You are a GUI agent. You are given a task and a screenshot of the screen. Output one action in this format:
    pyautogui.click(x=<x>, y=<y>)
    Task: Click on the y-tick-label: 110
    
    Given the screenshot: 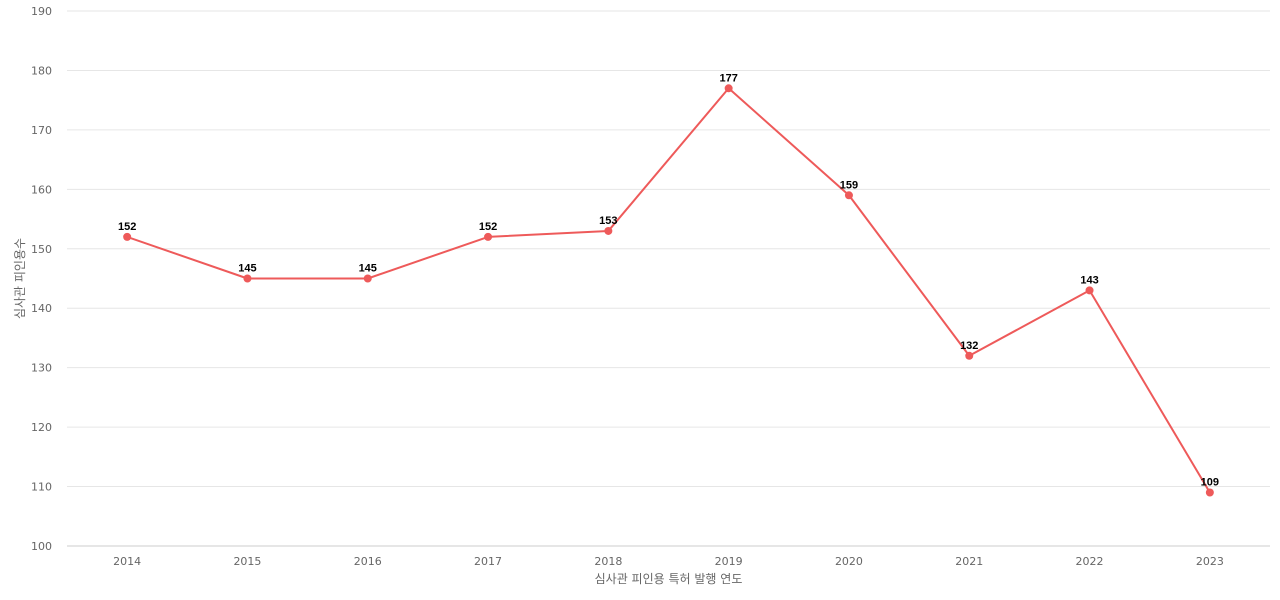 What is the action you would take?
    pyautogui.click(x=41, y=487)
    